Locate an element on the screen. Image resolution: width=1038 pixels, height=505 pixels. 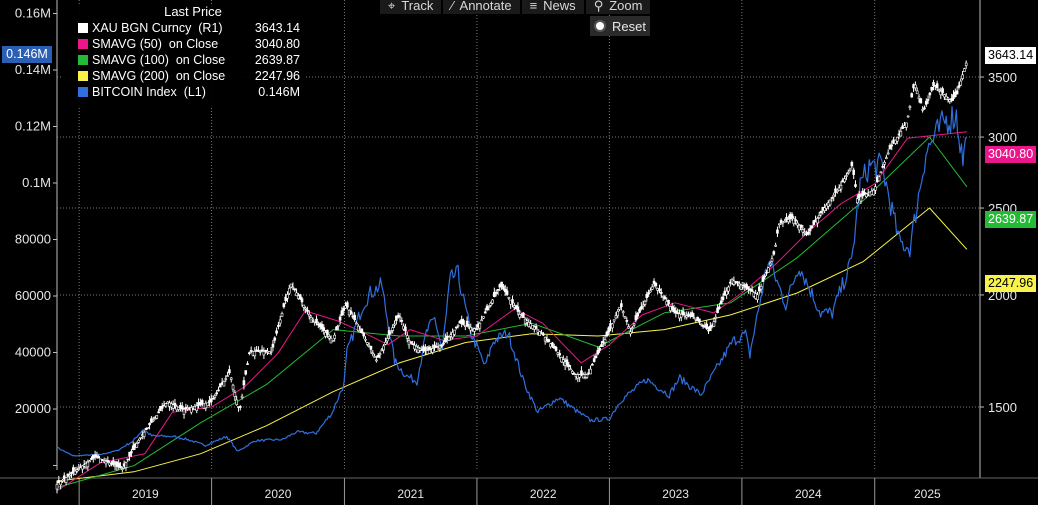
annotate-button: ⁄ Annotate is located at coordinates (481, 7).